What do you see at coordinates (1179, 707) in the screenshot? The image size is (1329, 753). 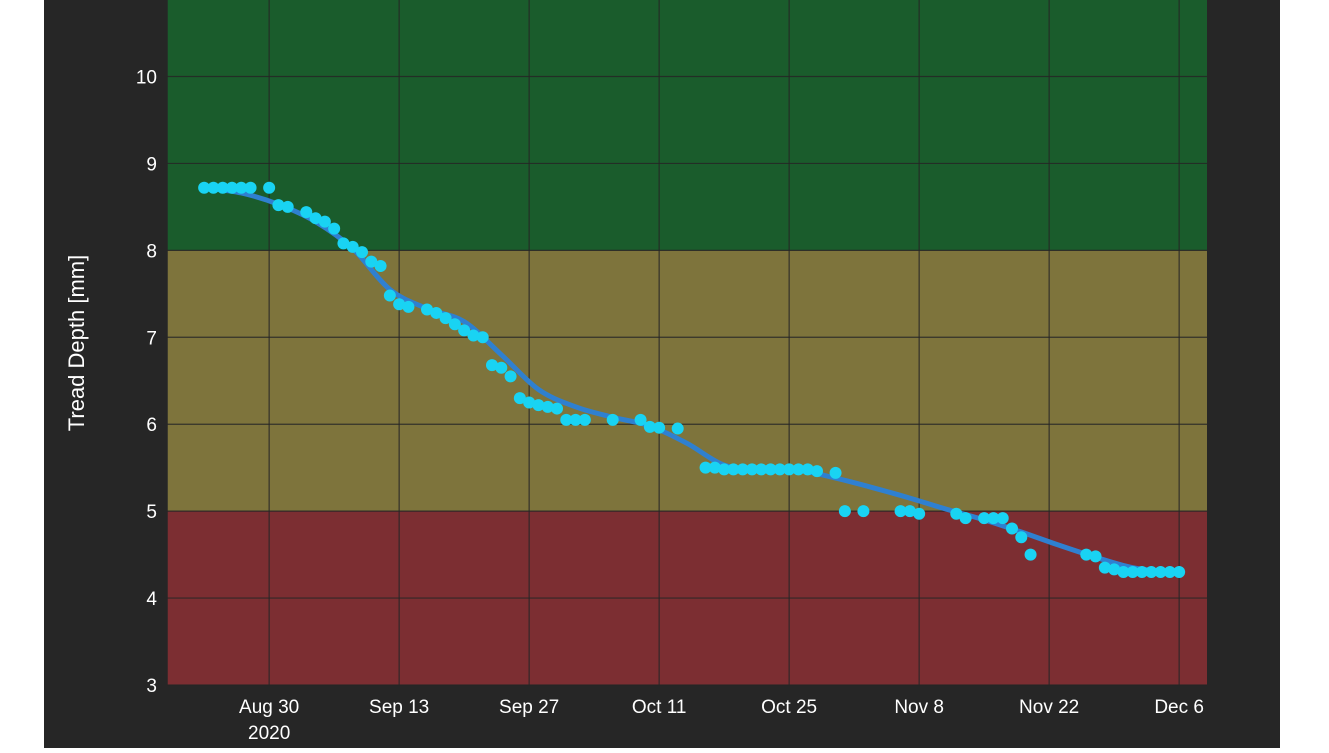 I see `x-tick-label: Dec 6` at bounding box center [1179, 707].